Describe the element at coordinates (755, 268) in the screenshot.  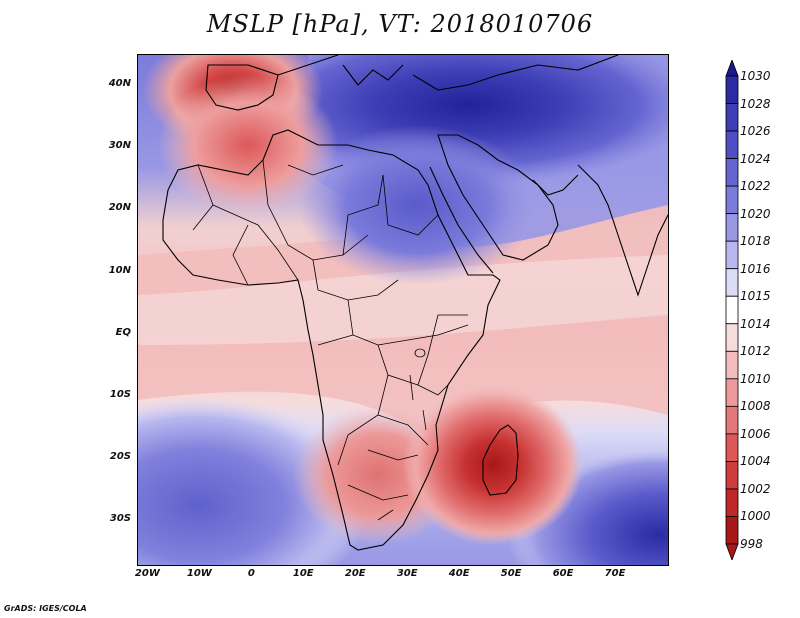
I see `colorbar-label: 1016` at that location.